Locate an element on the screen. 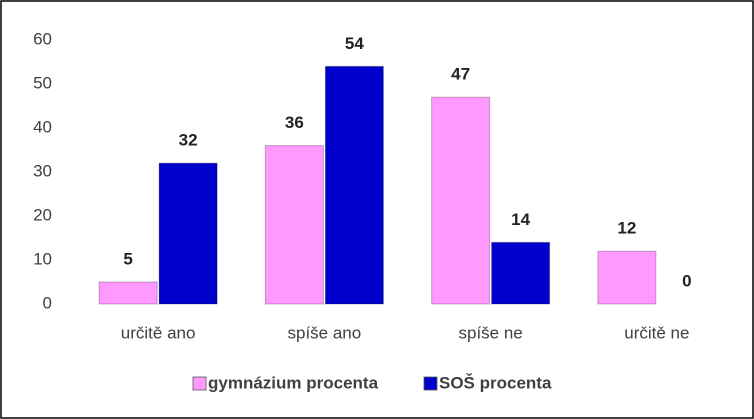 This screenshot has width=754, height=419. data-label: 36 is located at coordinates (294, 122).